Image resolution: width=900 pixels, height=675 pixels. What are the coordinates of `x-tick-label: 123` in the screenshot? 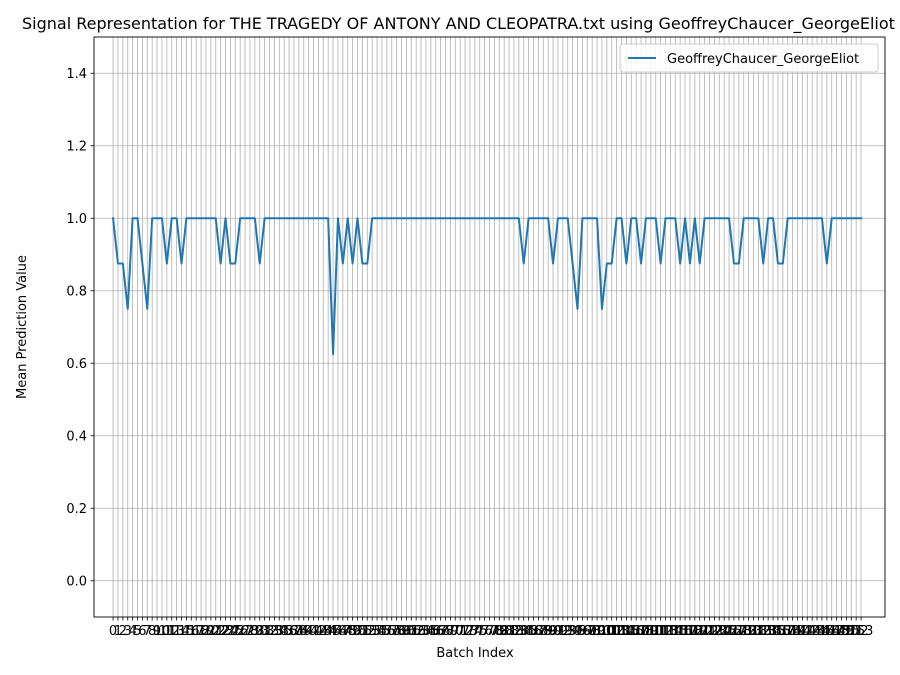 It's located at (714, 631).